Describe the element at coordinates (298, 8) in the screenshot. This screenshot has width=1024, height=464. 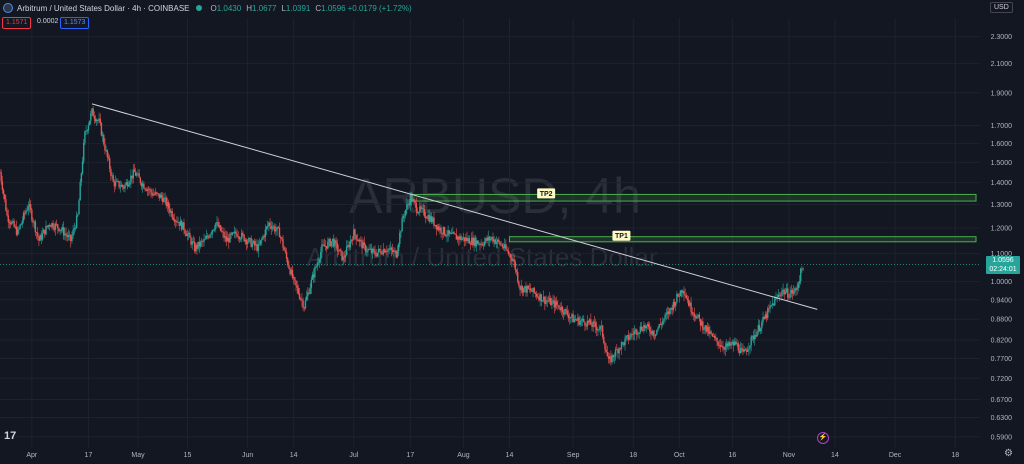
I see `ohlc-value: 1.0391` at that location.